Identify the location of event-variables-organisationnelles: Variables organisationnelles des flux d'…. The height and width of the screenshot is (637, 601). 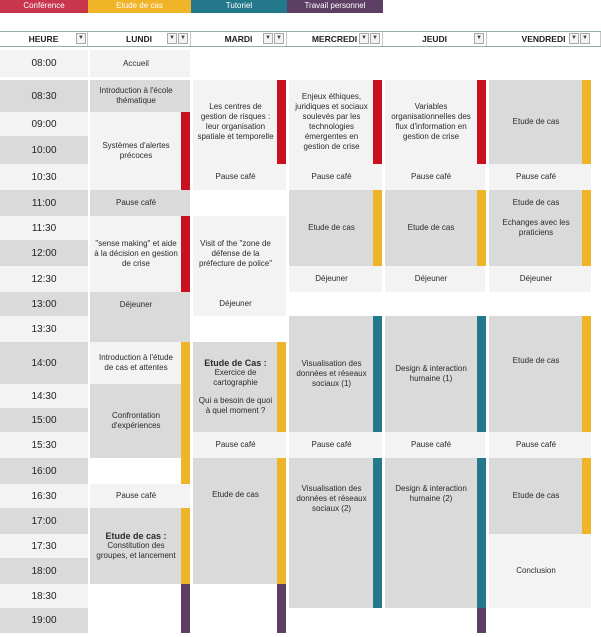
(435, 122).